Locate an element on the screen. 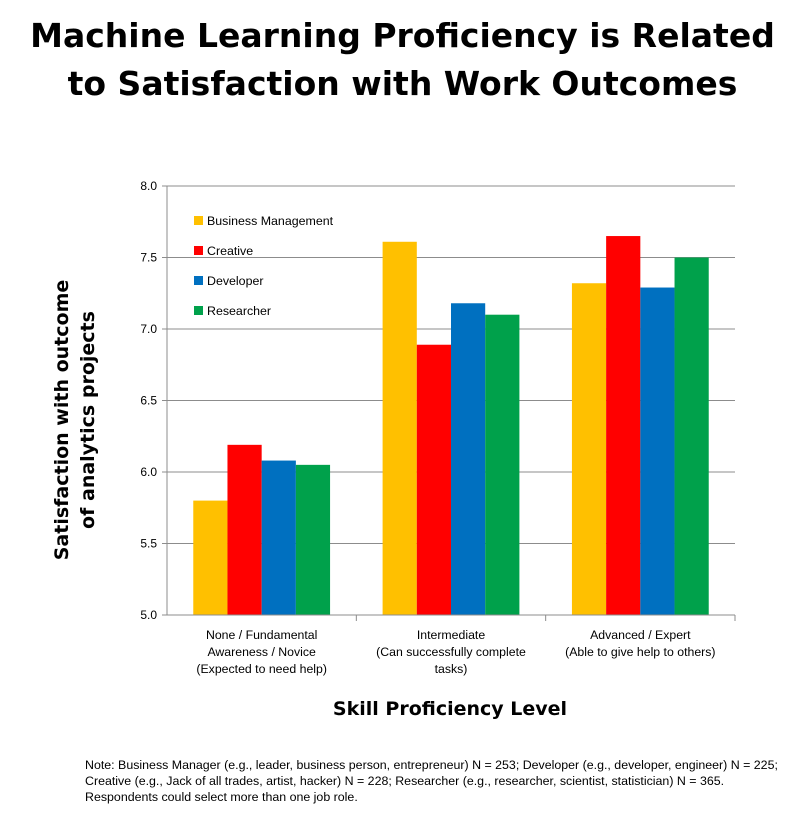  chart-title-line-2: to Satisfaction with Work Outcomes is located at coordinates (402, 83).